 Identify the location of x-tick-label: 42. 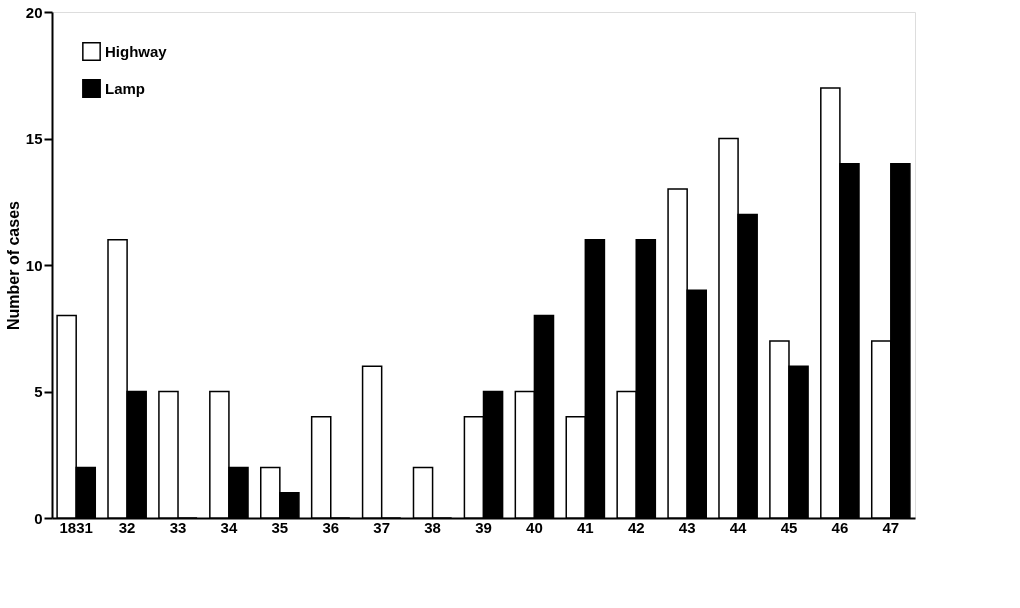
(636, 527).